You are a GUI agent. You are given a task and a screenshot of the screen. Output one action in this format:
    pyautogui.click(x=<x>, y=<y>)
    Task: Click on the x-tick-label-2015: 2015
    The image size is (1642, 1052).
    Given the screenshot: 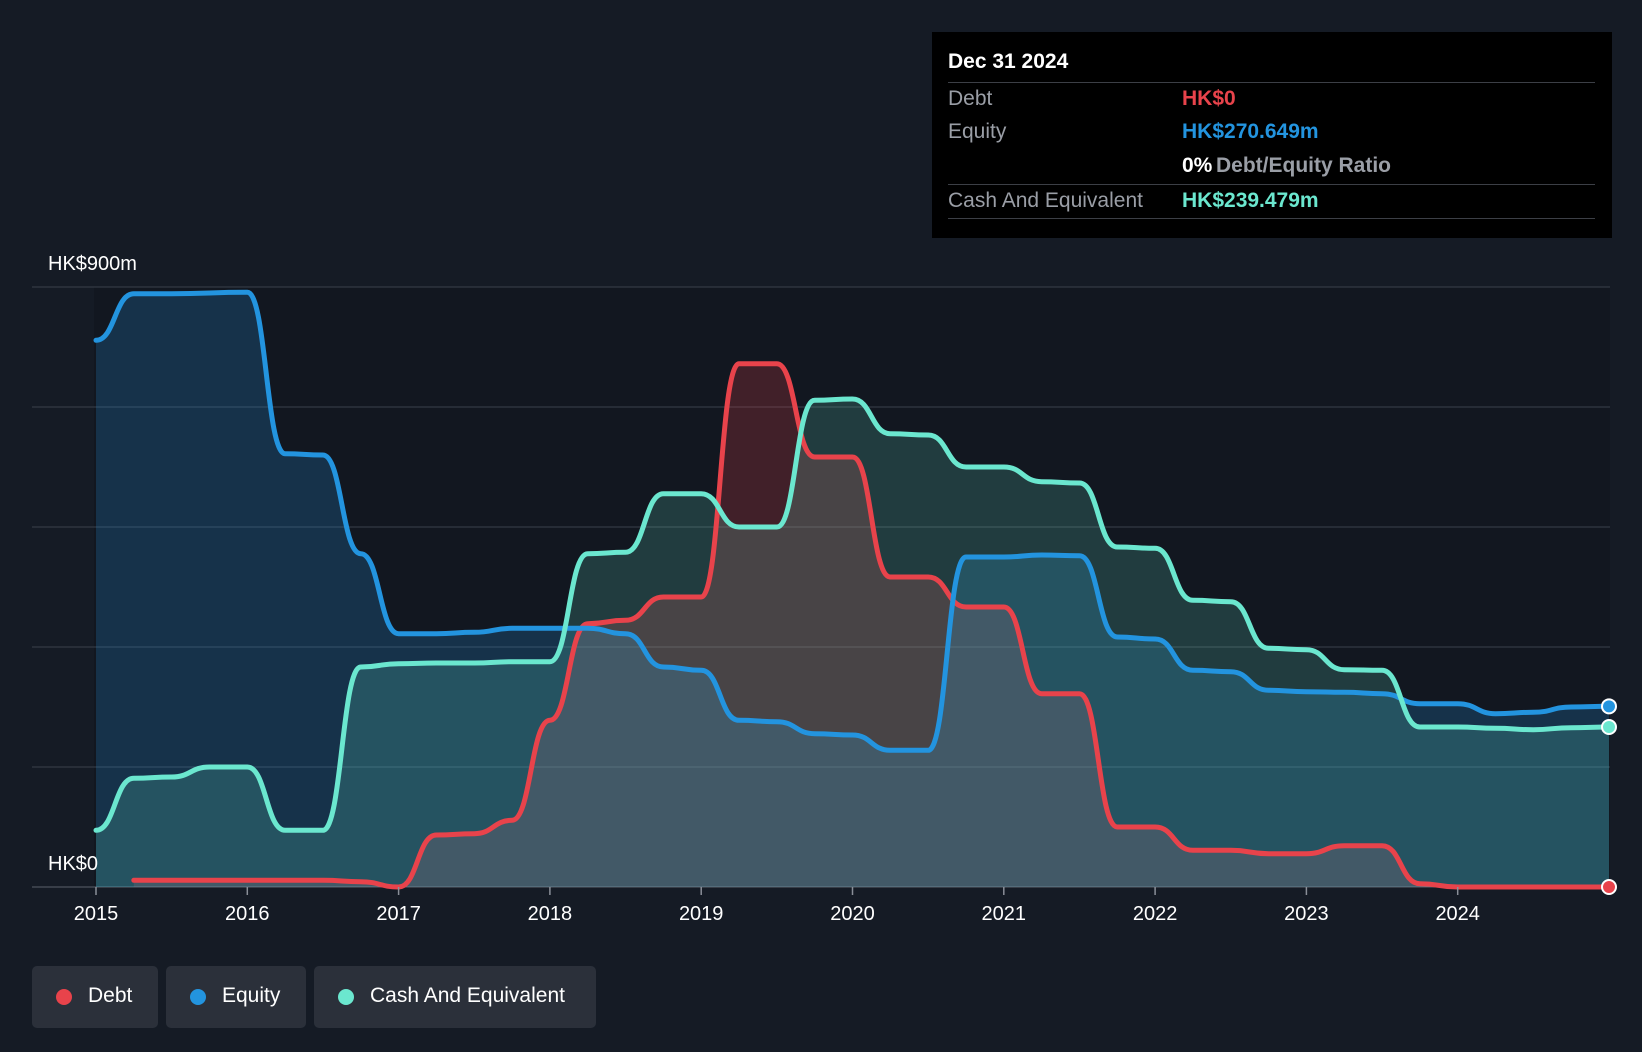 What is the action you would take?
    pyautogui.click(x=96, y=914)
    